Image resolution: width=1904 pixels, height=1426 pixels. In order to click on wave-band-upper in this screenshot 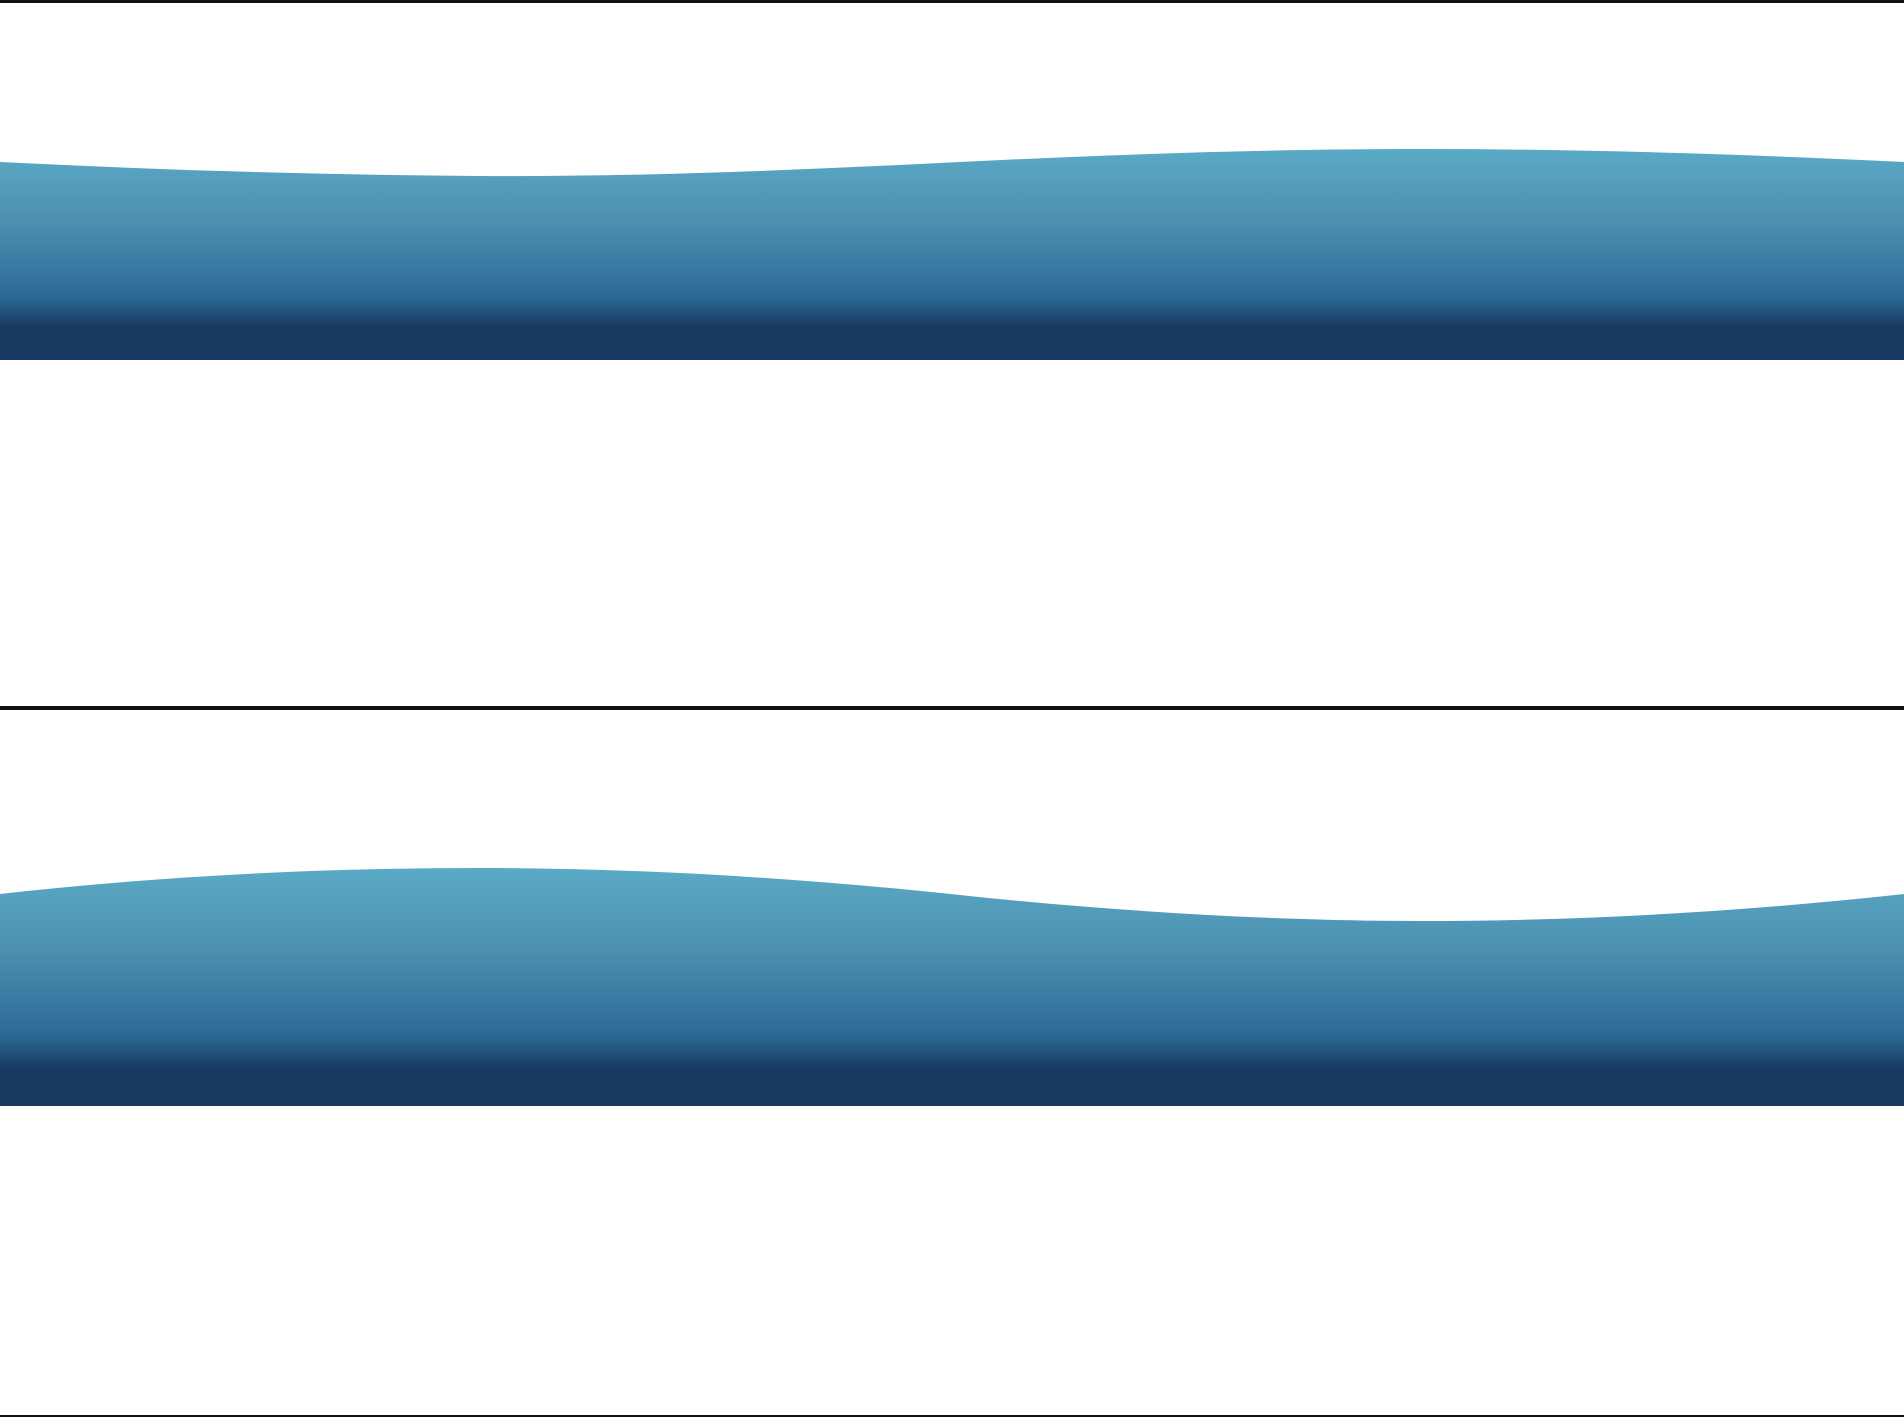, I will do `click(952, 254)`.